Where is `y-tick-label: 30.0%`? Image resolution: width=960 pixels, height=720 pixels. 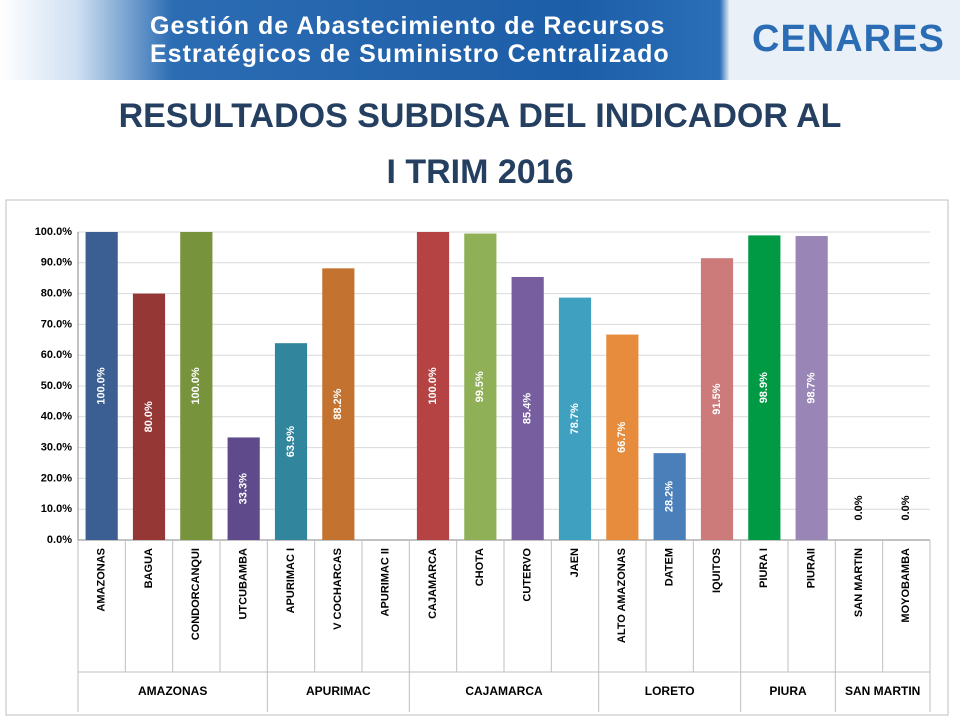
y-tick-label: 30.0% is located at coordinates (56, 448).